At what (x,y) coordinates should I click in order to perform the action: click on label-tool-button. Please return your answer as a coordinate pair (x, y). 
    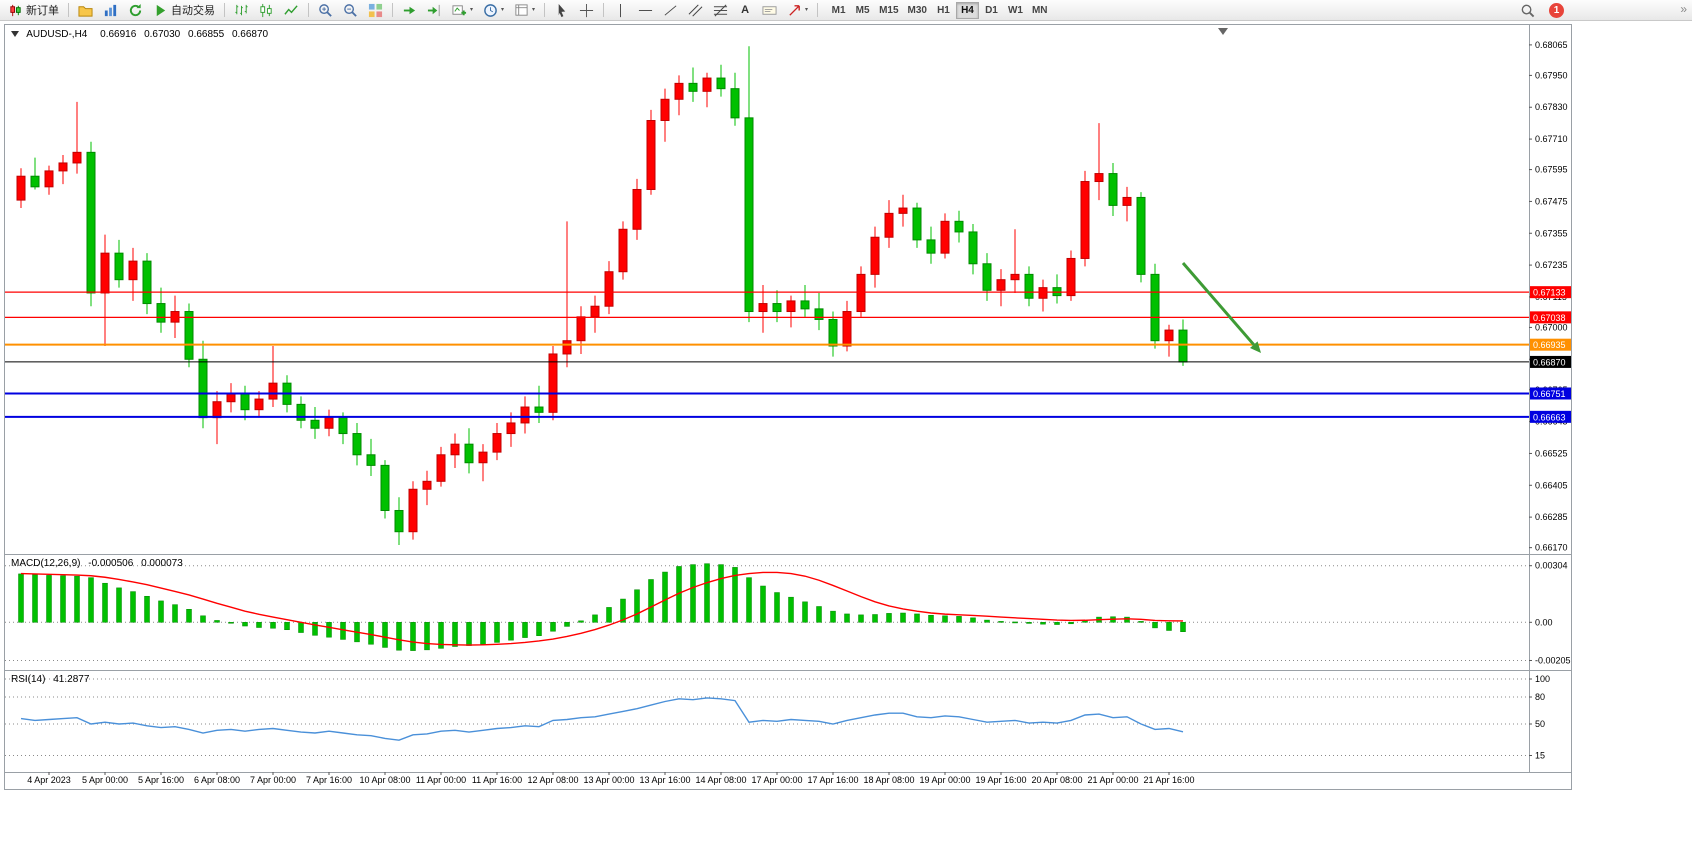
    Looking at the image, I should click on (769, 10).